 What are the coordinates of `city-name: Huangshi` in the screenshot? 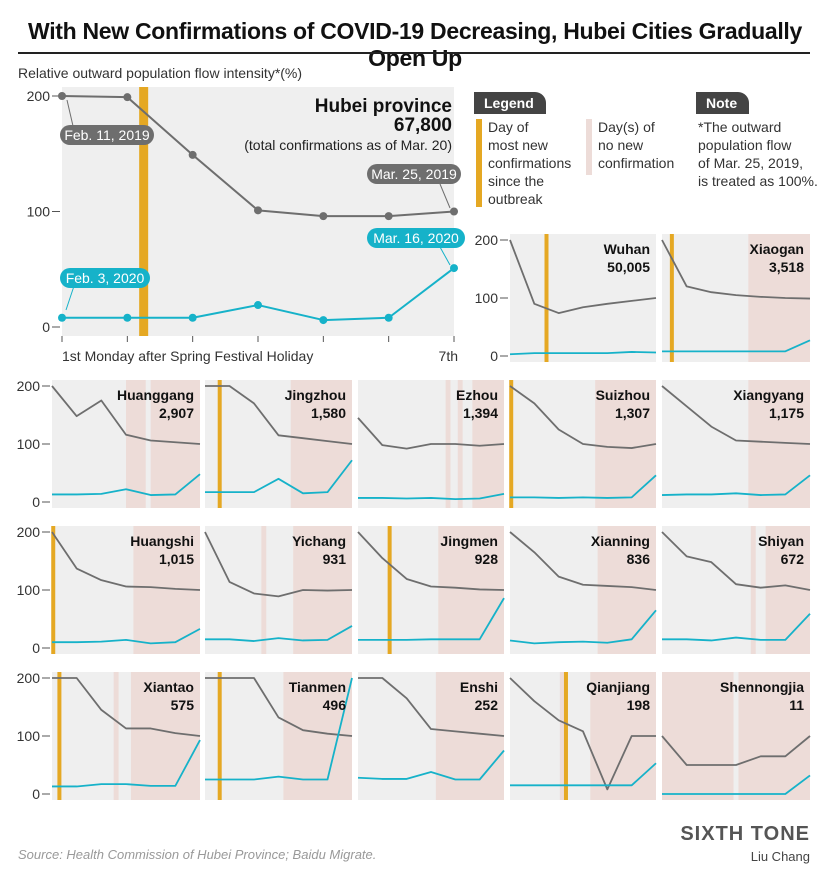 It's located at (162, 541).